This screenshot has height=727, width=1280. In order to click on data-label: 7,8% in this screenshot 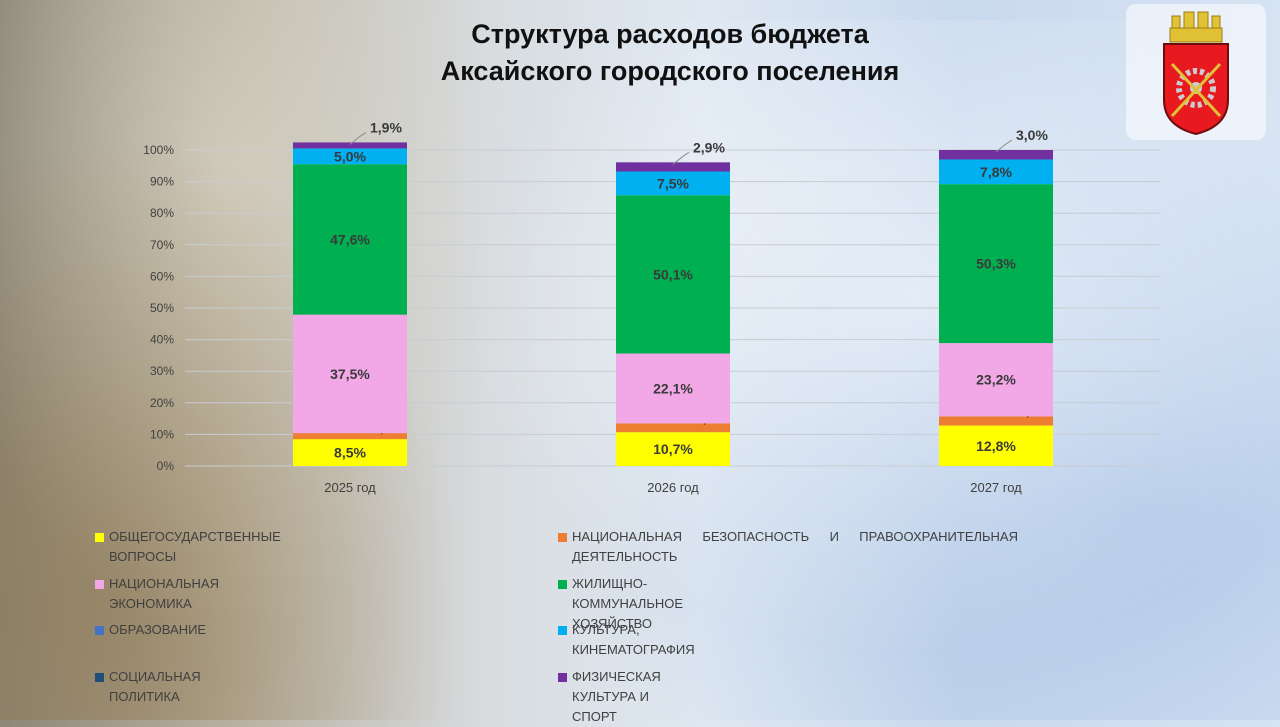, I will do `click(996, 172)`.